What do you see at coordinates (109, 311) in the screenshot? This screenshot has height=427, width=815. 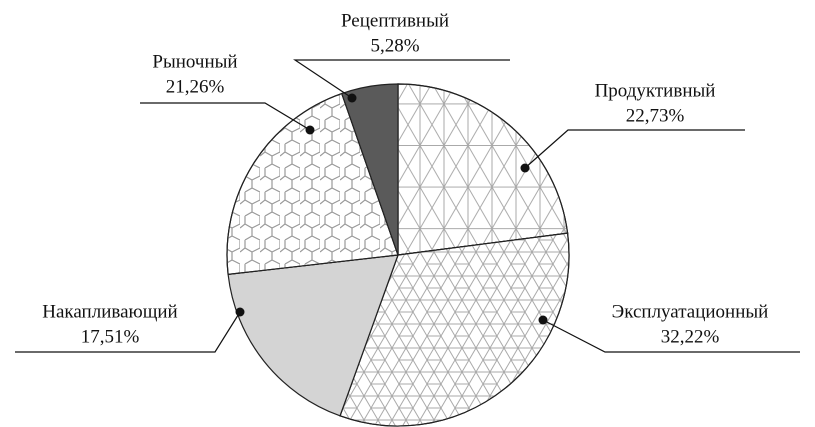 I see `slice-label: Накапливающий` at bounding box center [109, 311].